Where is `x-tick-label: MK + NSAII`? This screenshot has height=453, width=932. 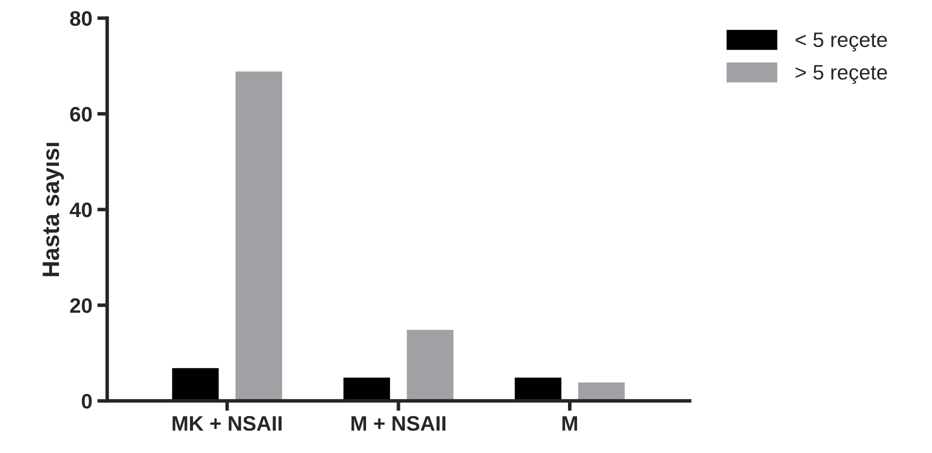
x-tick-label: MK + NSAII is located at coordinates (227, 423).